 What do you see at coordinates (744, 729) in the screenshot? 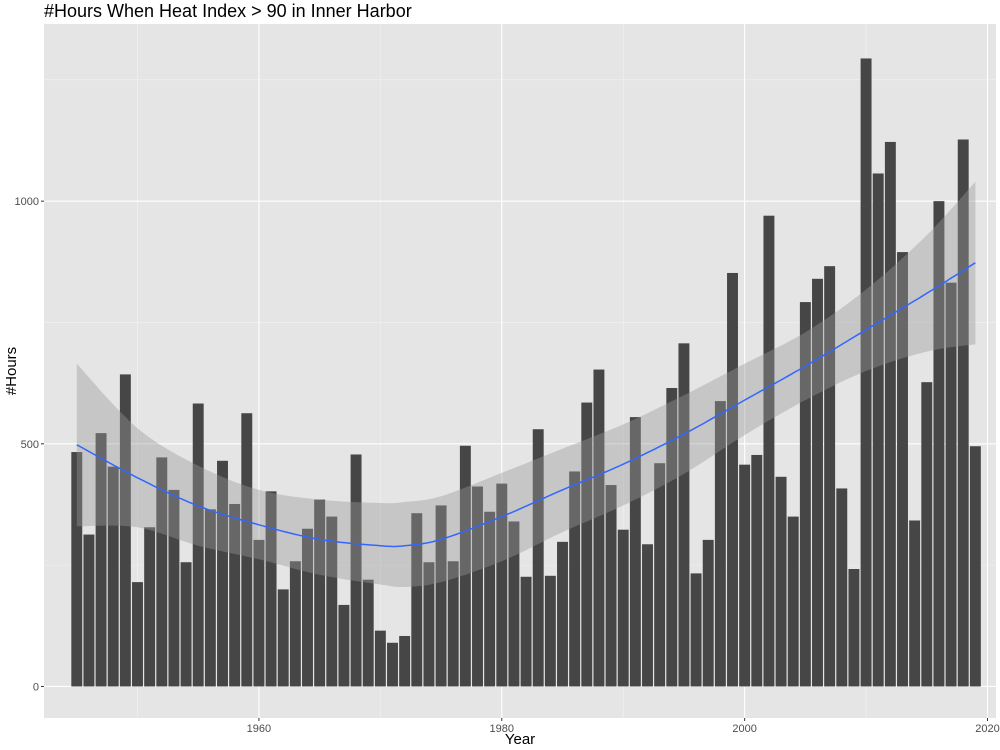
I see `x-tick-label: 2000` at bounding box center [744, 729].